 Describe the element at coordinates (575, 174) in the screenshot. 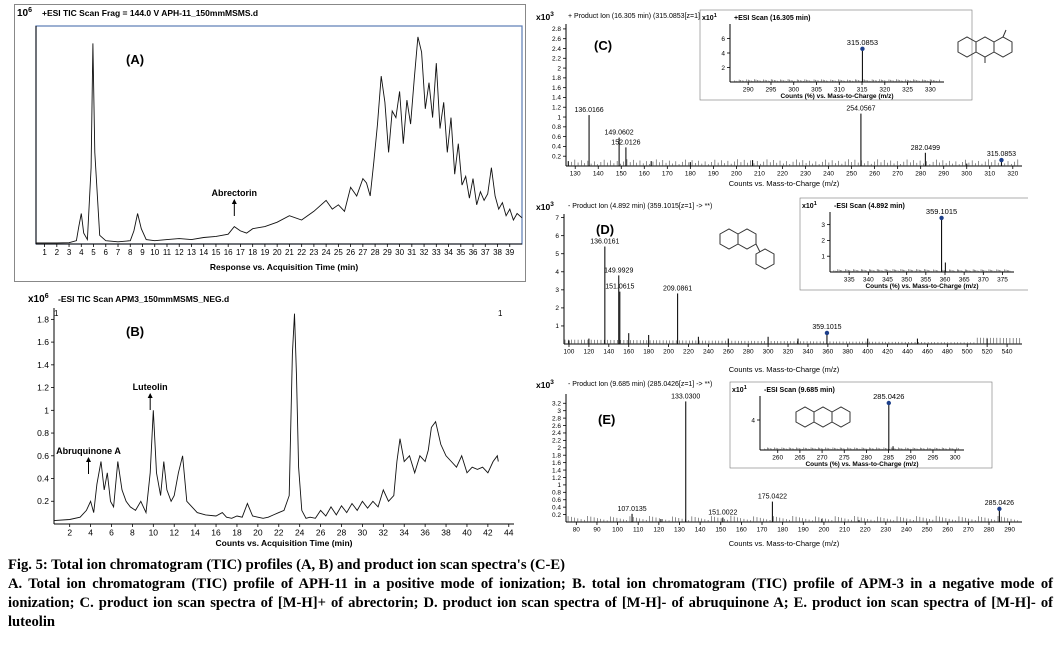

I see `panel-c-x-tick-label: 130` at that location.